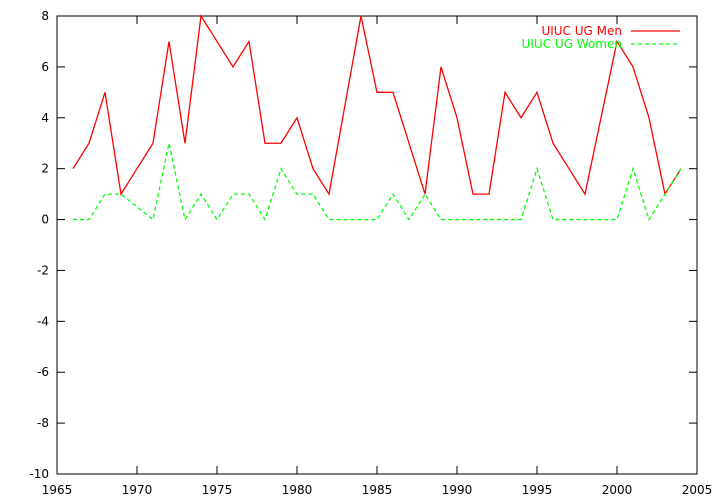  Describe the element at coordinates (377, 490) in the screenshot. I see `x-tick-label: 1985` at that location.